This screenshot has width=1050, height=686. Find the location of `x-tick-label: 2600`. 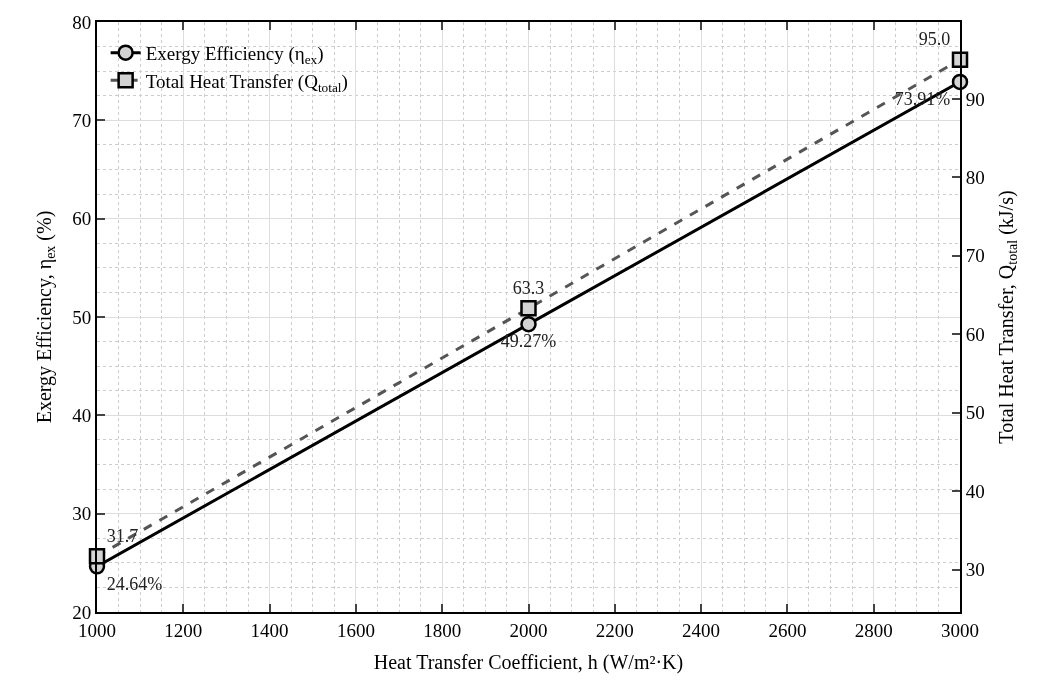

x-tick-label: 2600 is located at coordinates (787, 630).